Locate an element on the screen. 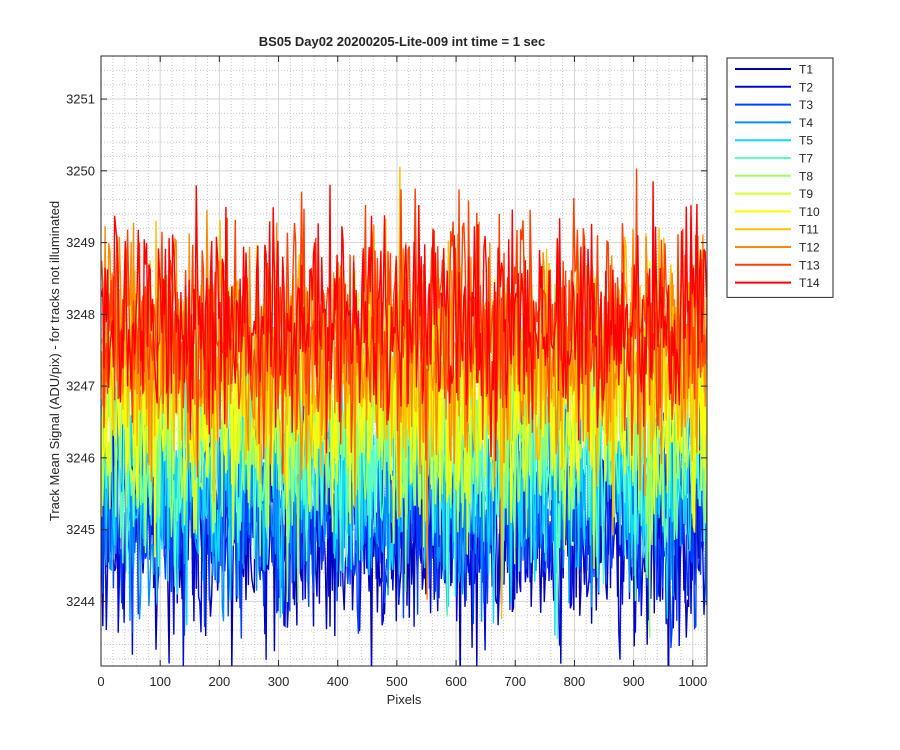 This screenshot has height=750, width=900. legend-label: T13 is located at coordinates (809, 265).